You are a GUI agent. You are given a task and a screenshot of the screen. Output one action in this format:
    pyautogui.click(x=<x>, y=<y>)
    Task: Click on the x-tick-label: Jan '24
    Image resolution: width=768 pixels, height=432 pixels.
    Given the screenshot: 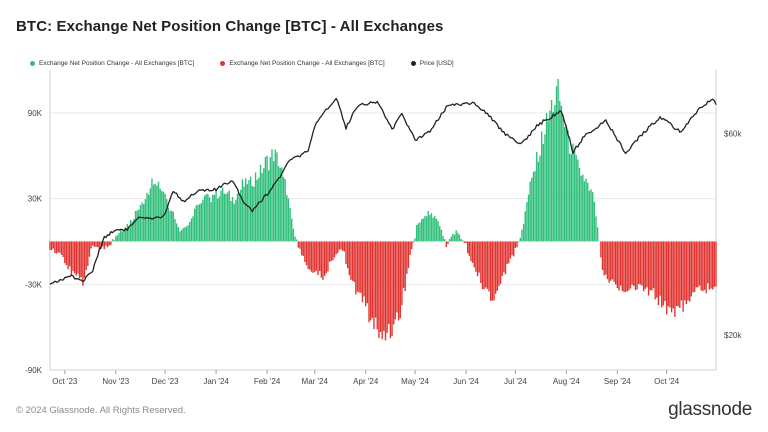 What is the action you would take?
    pyautogui.click(x=216, y=381)
    